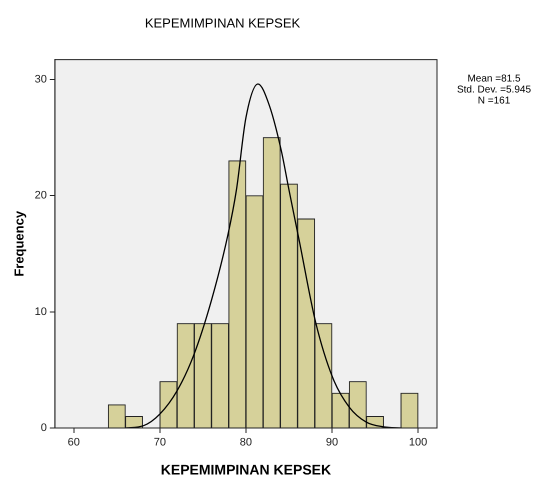 This screenshot has width=541, height=493. Describe the element at coordinates (160, 442) in the screenshot. I see `x-tick-label: 70` at that location.